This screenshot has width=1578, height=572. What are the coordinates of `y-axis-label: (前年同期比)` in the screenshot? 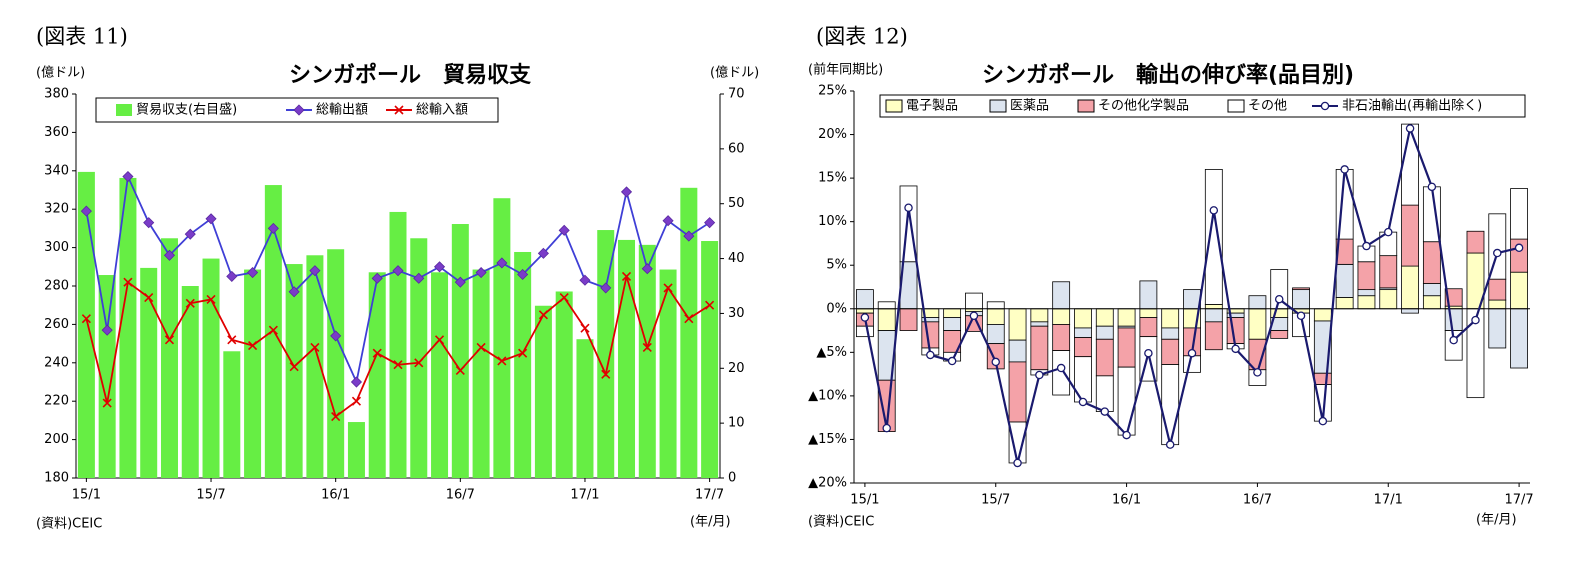 It's located at (845, 70).